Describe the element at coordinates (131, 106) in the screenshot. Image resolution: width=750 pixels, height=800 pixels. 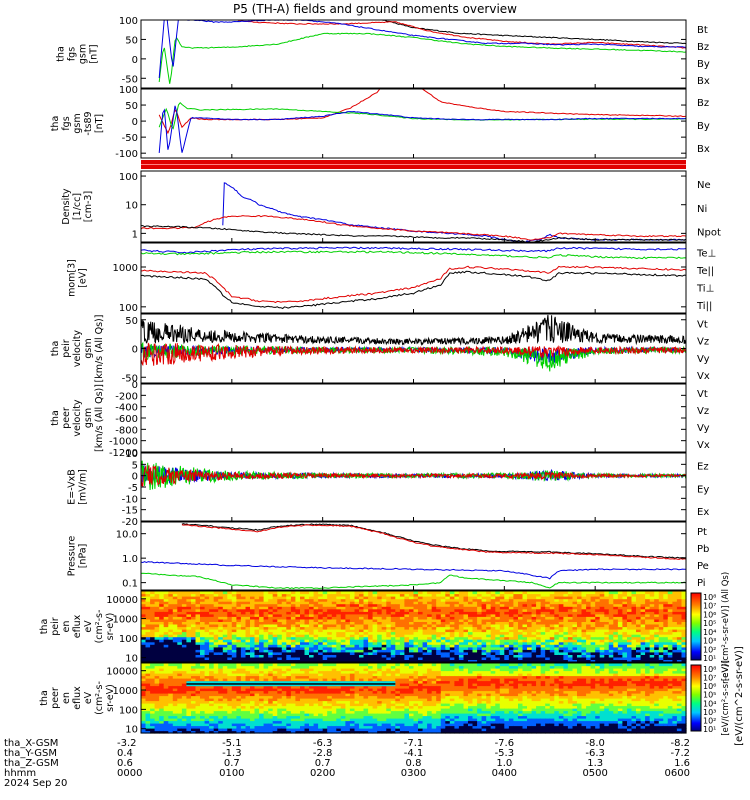
I see `y-tick-label: 50` at that location.